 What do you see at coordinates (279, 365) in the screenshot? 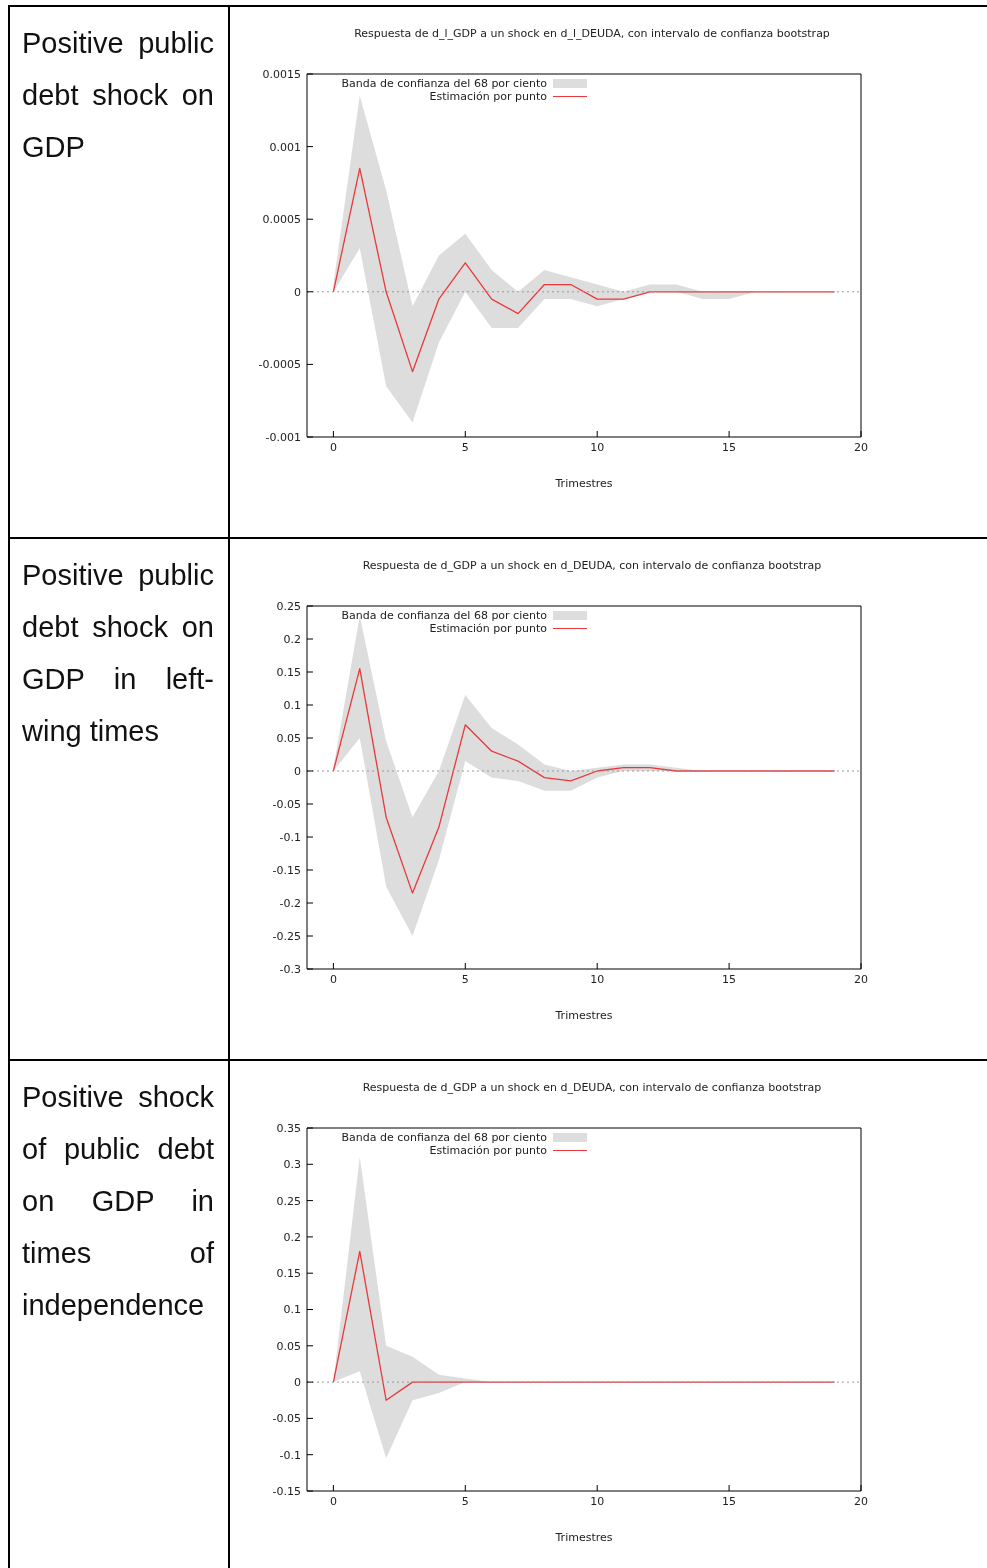
I see `y-tick-label: -0.0005` at bounding box center [279, 365].